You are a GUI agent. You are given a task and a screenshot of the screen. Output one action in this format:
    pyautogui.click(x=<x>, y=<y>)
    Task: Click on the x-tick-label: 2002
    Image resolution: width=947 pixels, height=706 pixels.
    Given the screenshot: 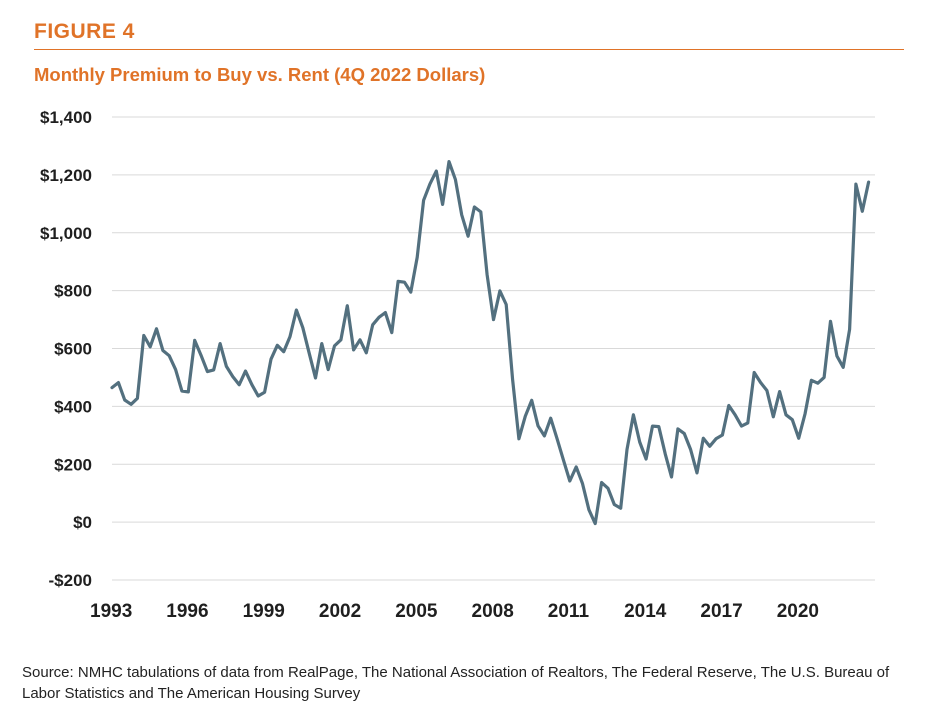 What is the action you would take?
    pyautogui.click(x=340, y=611)
    